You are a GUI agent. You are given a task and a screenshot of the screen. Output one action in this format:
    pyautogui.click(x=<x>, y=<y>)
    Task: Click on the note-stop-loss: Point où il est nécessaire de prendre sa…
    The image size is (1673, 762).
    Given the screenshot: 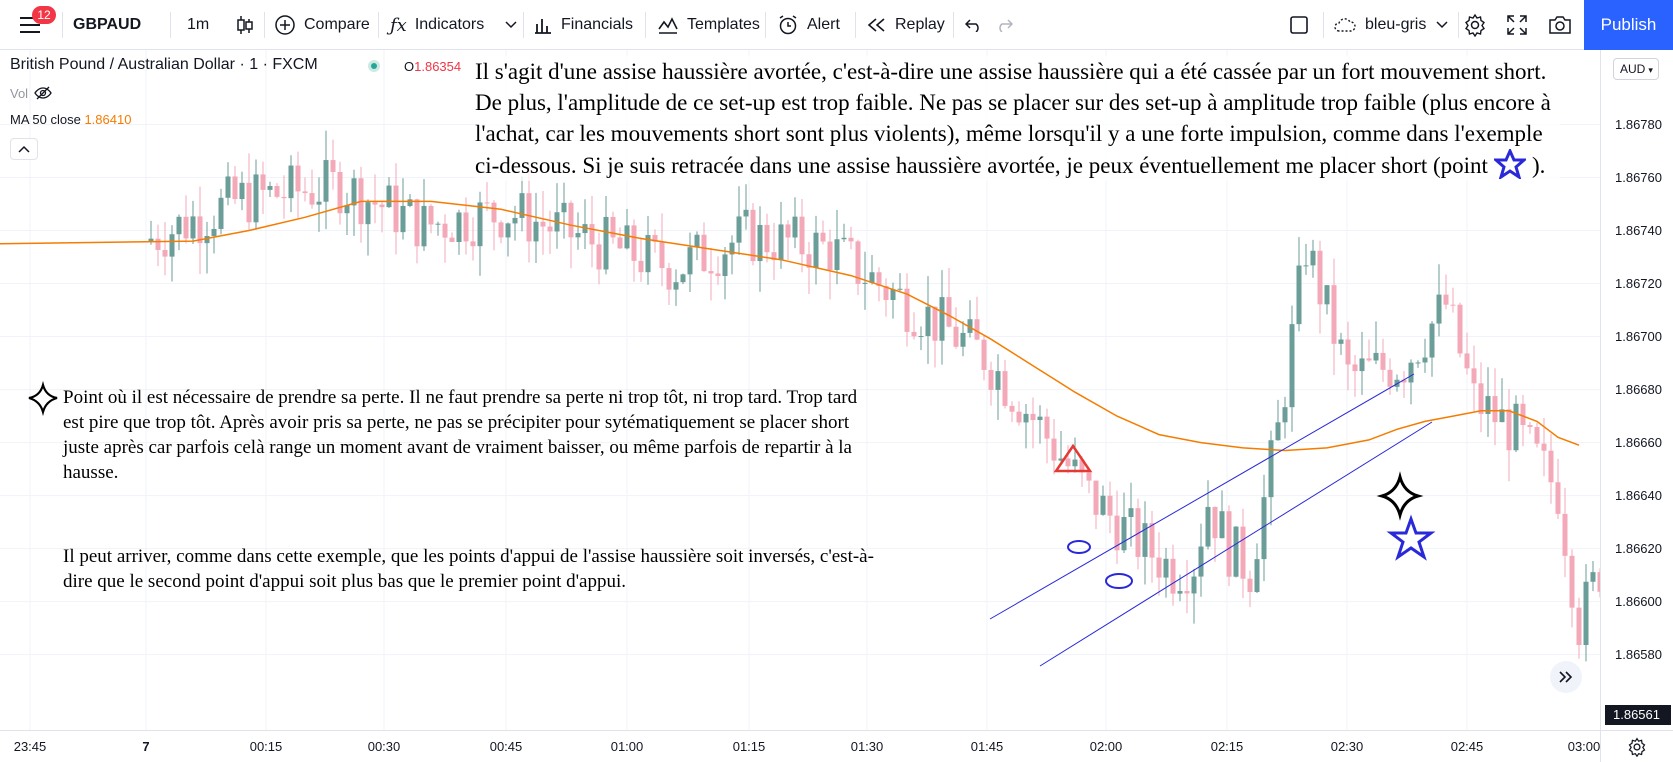 What is the action you would take?
    pyautogui.click(x=460, y=435)
    